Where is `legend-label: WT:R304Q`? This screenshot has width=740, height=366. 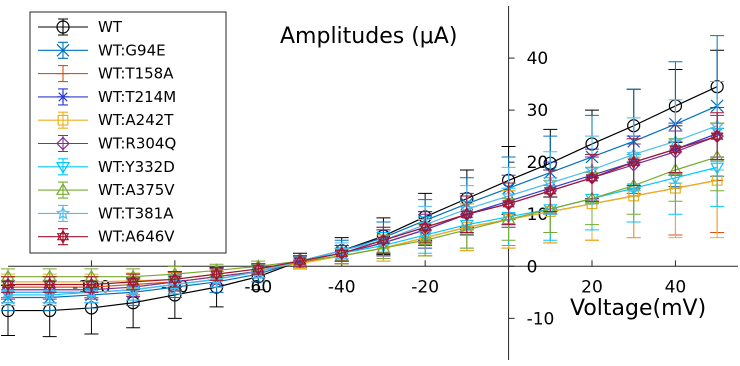 legend-label: WT:R304Q is located at coordinates (137, 144).